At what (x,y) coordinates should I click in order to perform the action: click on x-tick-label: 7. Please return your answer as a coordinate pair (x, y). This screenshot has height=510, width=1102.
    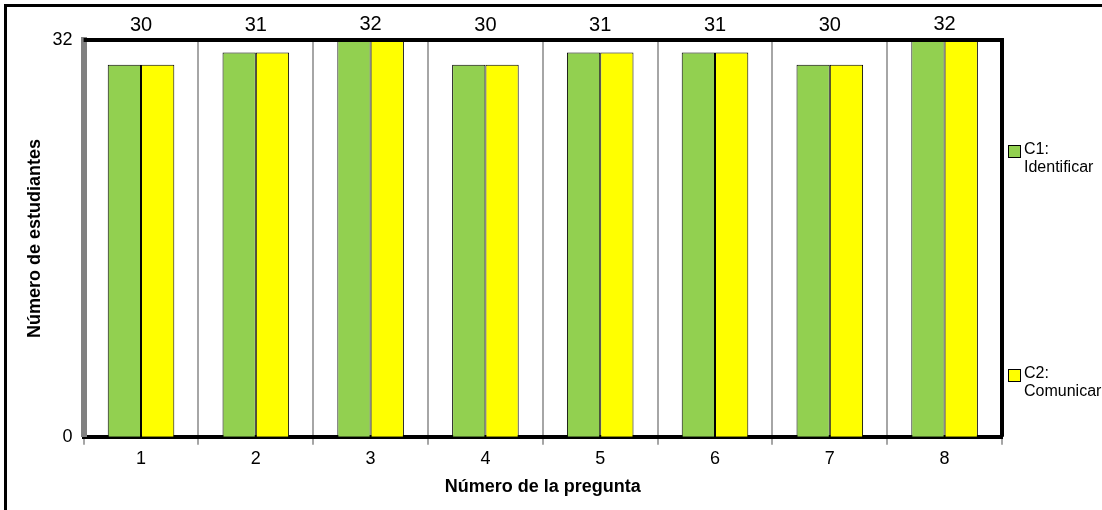
    Looking at the image, I should click on (829, 457).